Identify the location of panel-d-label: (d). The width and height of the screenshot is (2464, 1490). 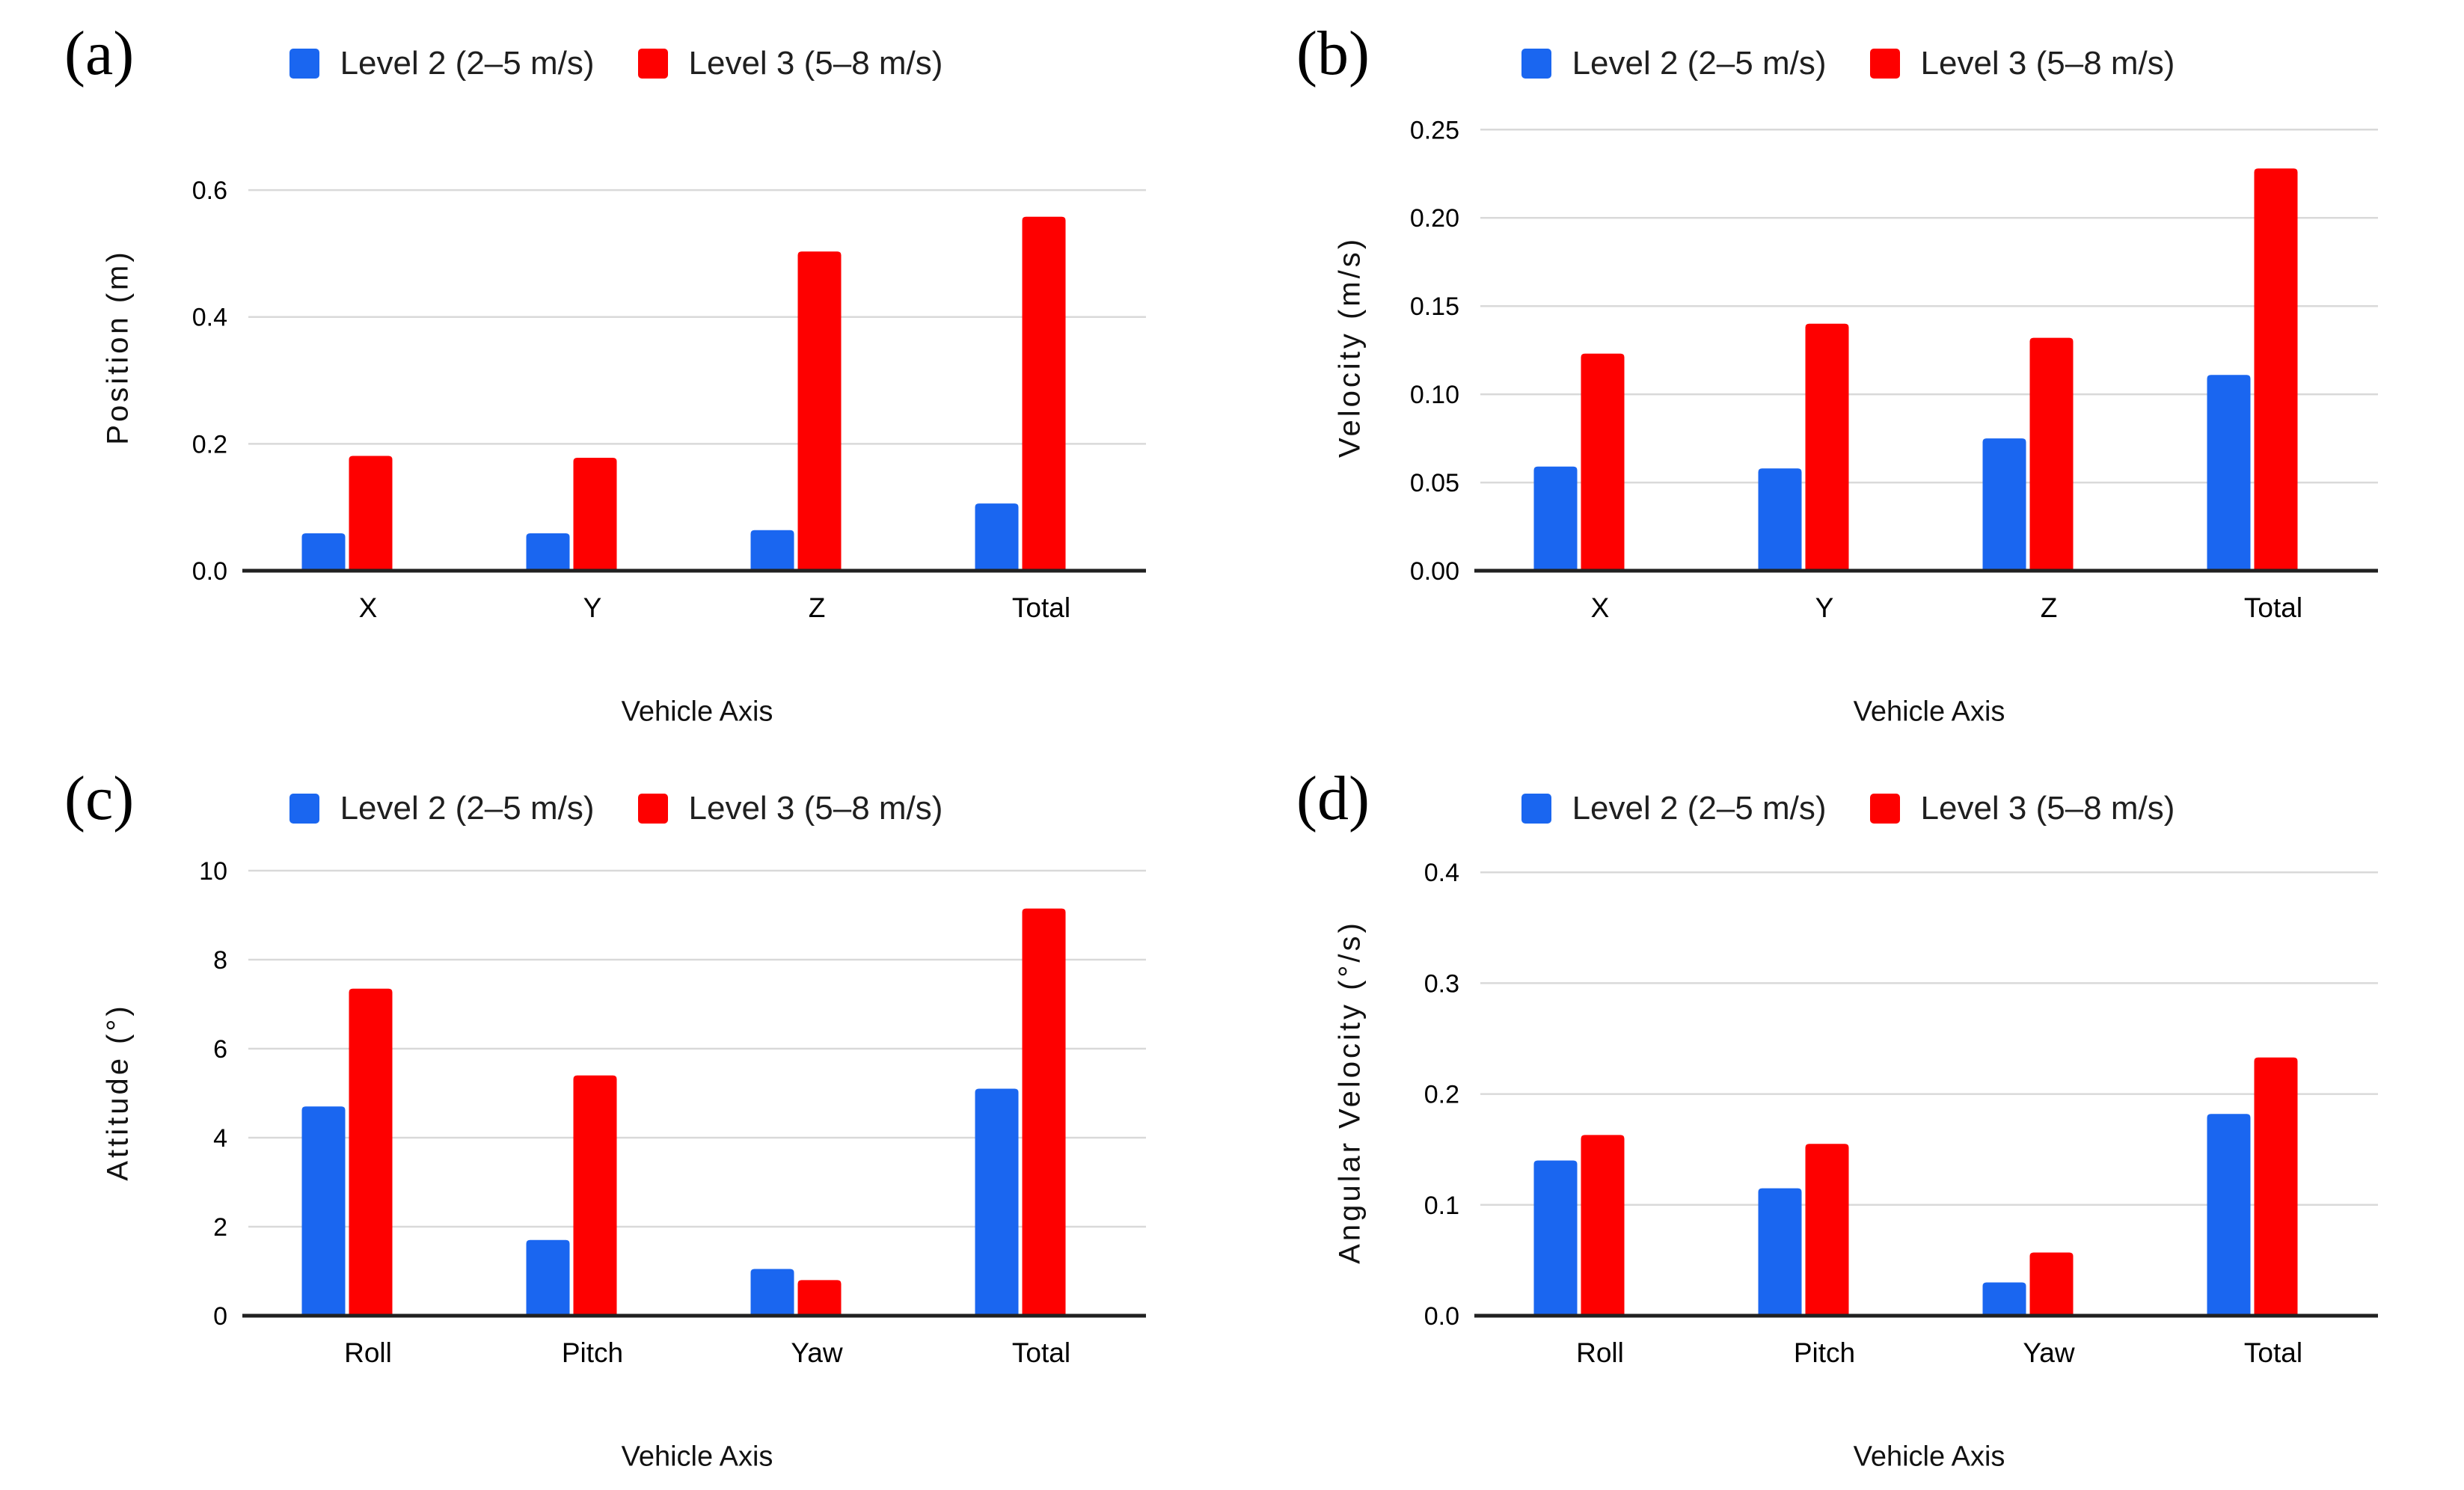
(1333, 798).